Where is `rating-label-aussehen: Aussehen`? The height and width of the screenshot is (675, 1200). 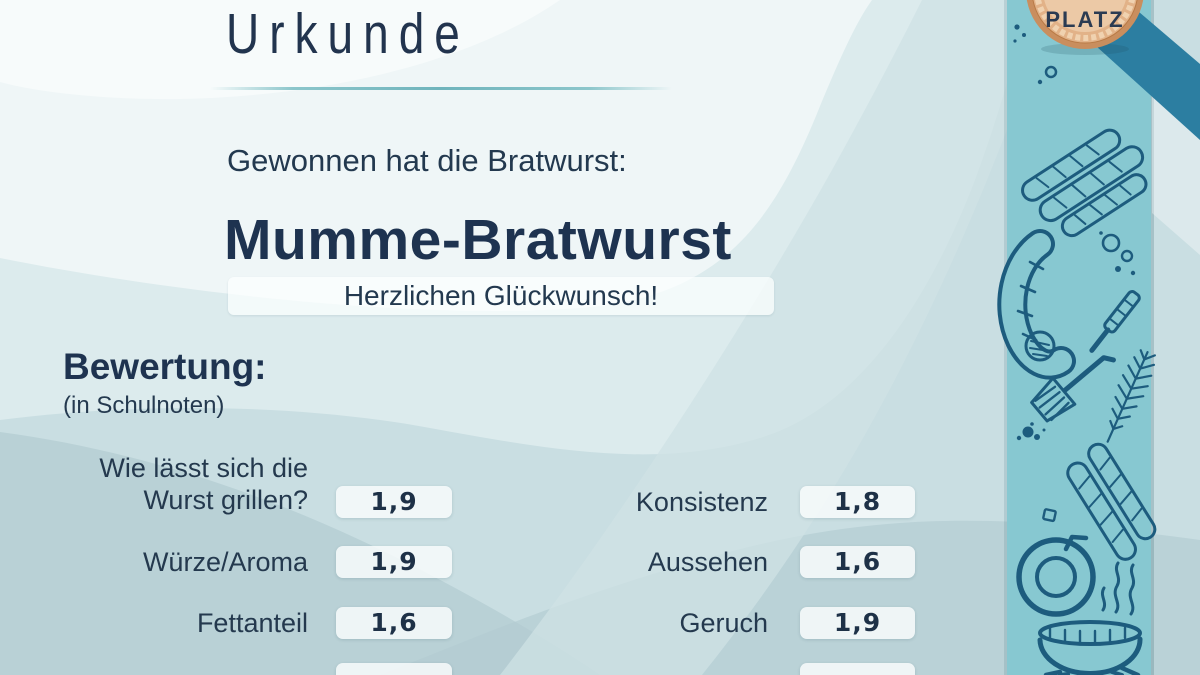 rating-label-aussehen: Aussehen is located at coordinates (707, 562).